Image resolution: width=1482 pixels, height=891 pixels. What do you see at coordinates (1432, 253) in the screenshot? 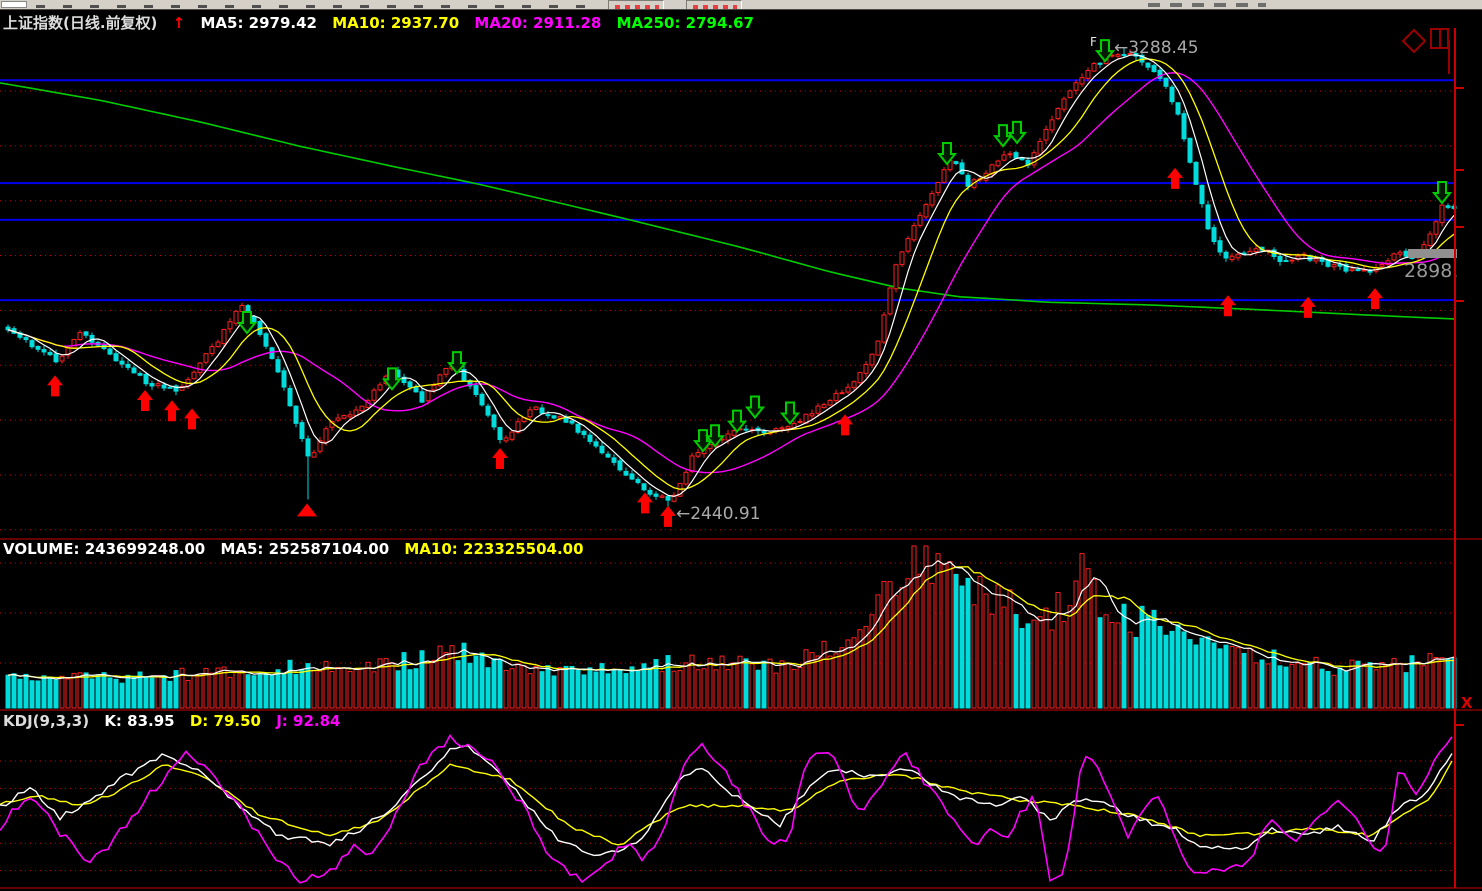
I see `last-price-band` at bounding box center [1432, 253].